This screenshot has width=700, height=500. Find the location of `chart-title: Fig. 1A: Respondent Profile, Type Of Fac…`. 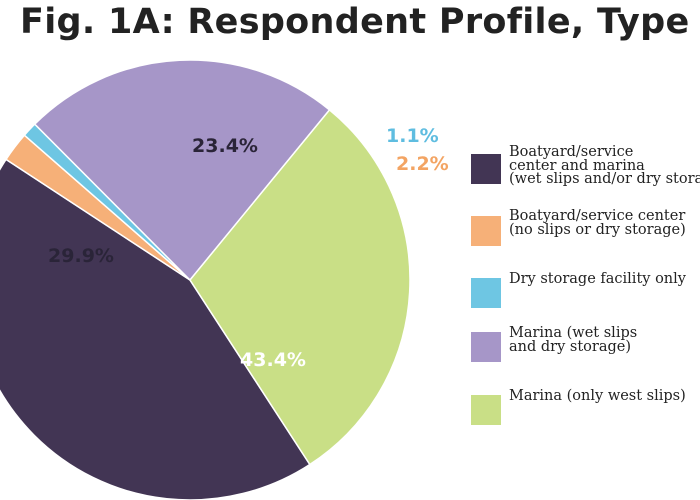

chart-title: Fig. 1A: Respondent Profile, Type Of Fac… is located at coordinates (360, 22).